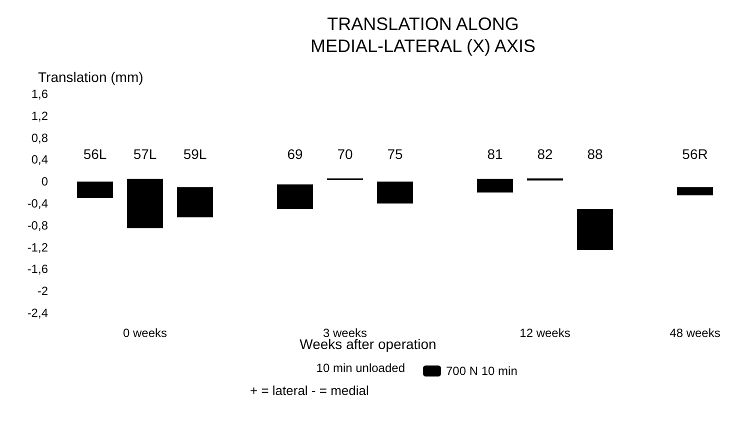  I want to click on x-tick-label: 56L, so click(95, 154).